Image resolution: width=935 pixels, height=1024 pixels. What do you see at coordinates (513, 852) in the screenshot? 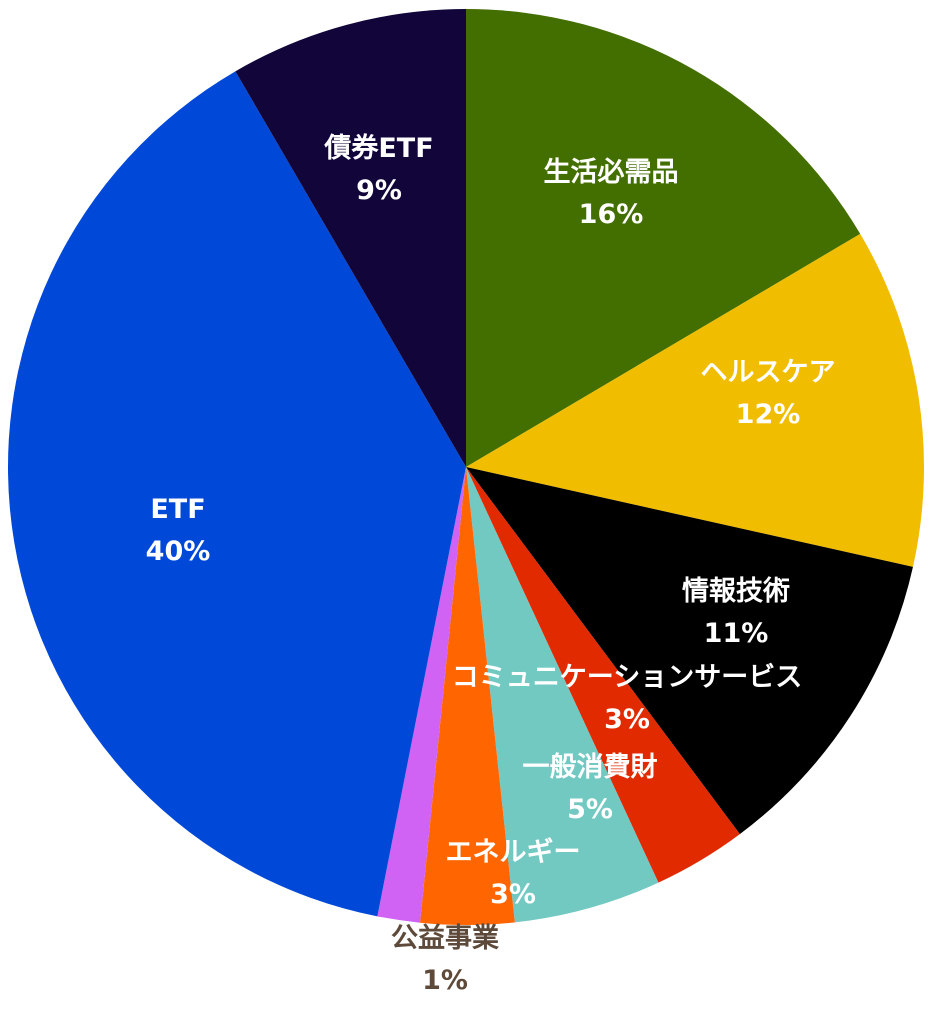
I see `slice-category-label: エネルギー` at bounding box center [513, 852].